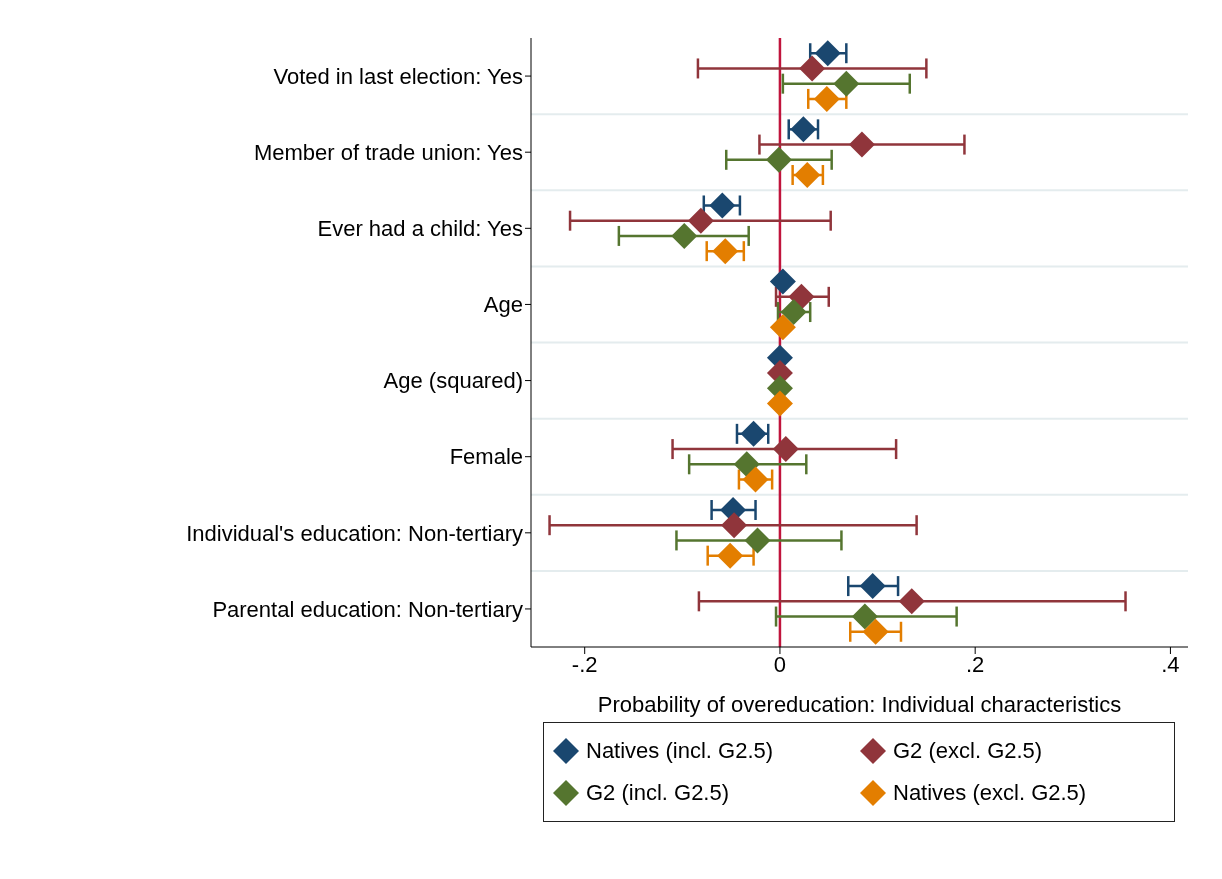 This screenshot has height=879, width=1222. Describe the element at coordinates (975, 664) in the screenshot. I see `x-tick-label: .2` at that location.